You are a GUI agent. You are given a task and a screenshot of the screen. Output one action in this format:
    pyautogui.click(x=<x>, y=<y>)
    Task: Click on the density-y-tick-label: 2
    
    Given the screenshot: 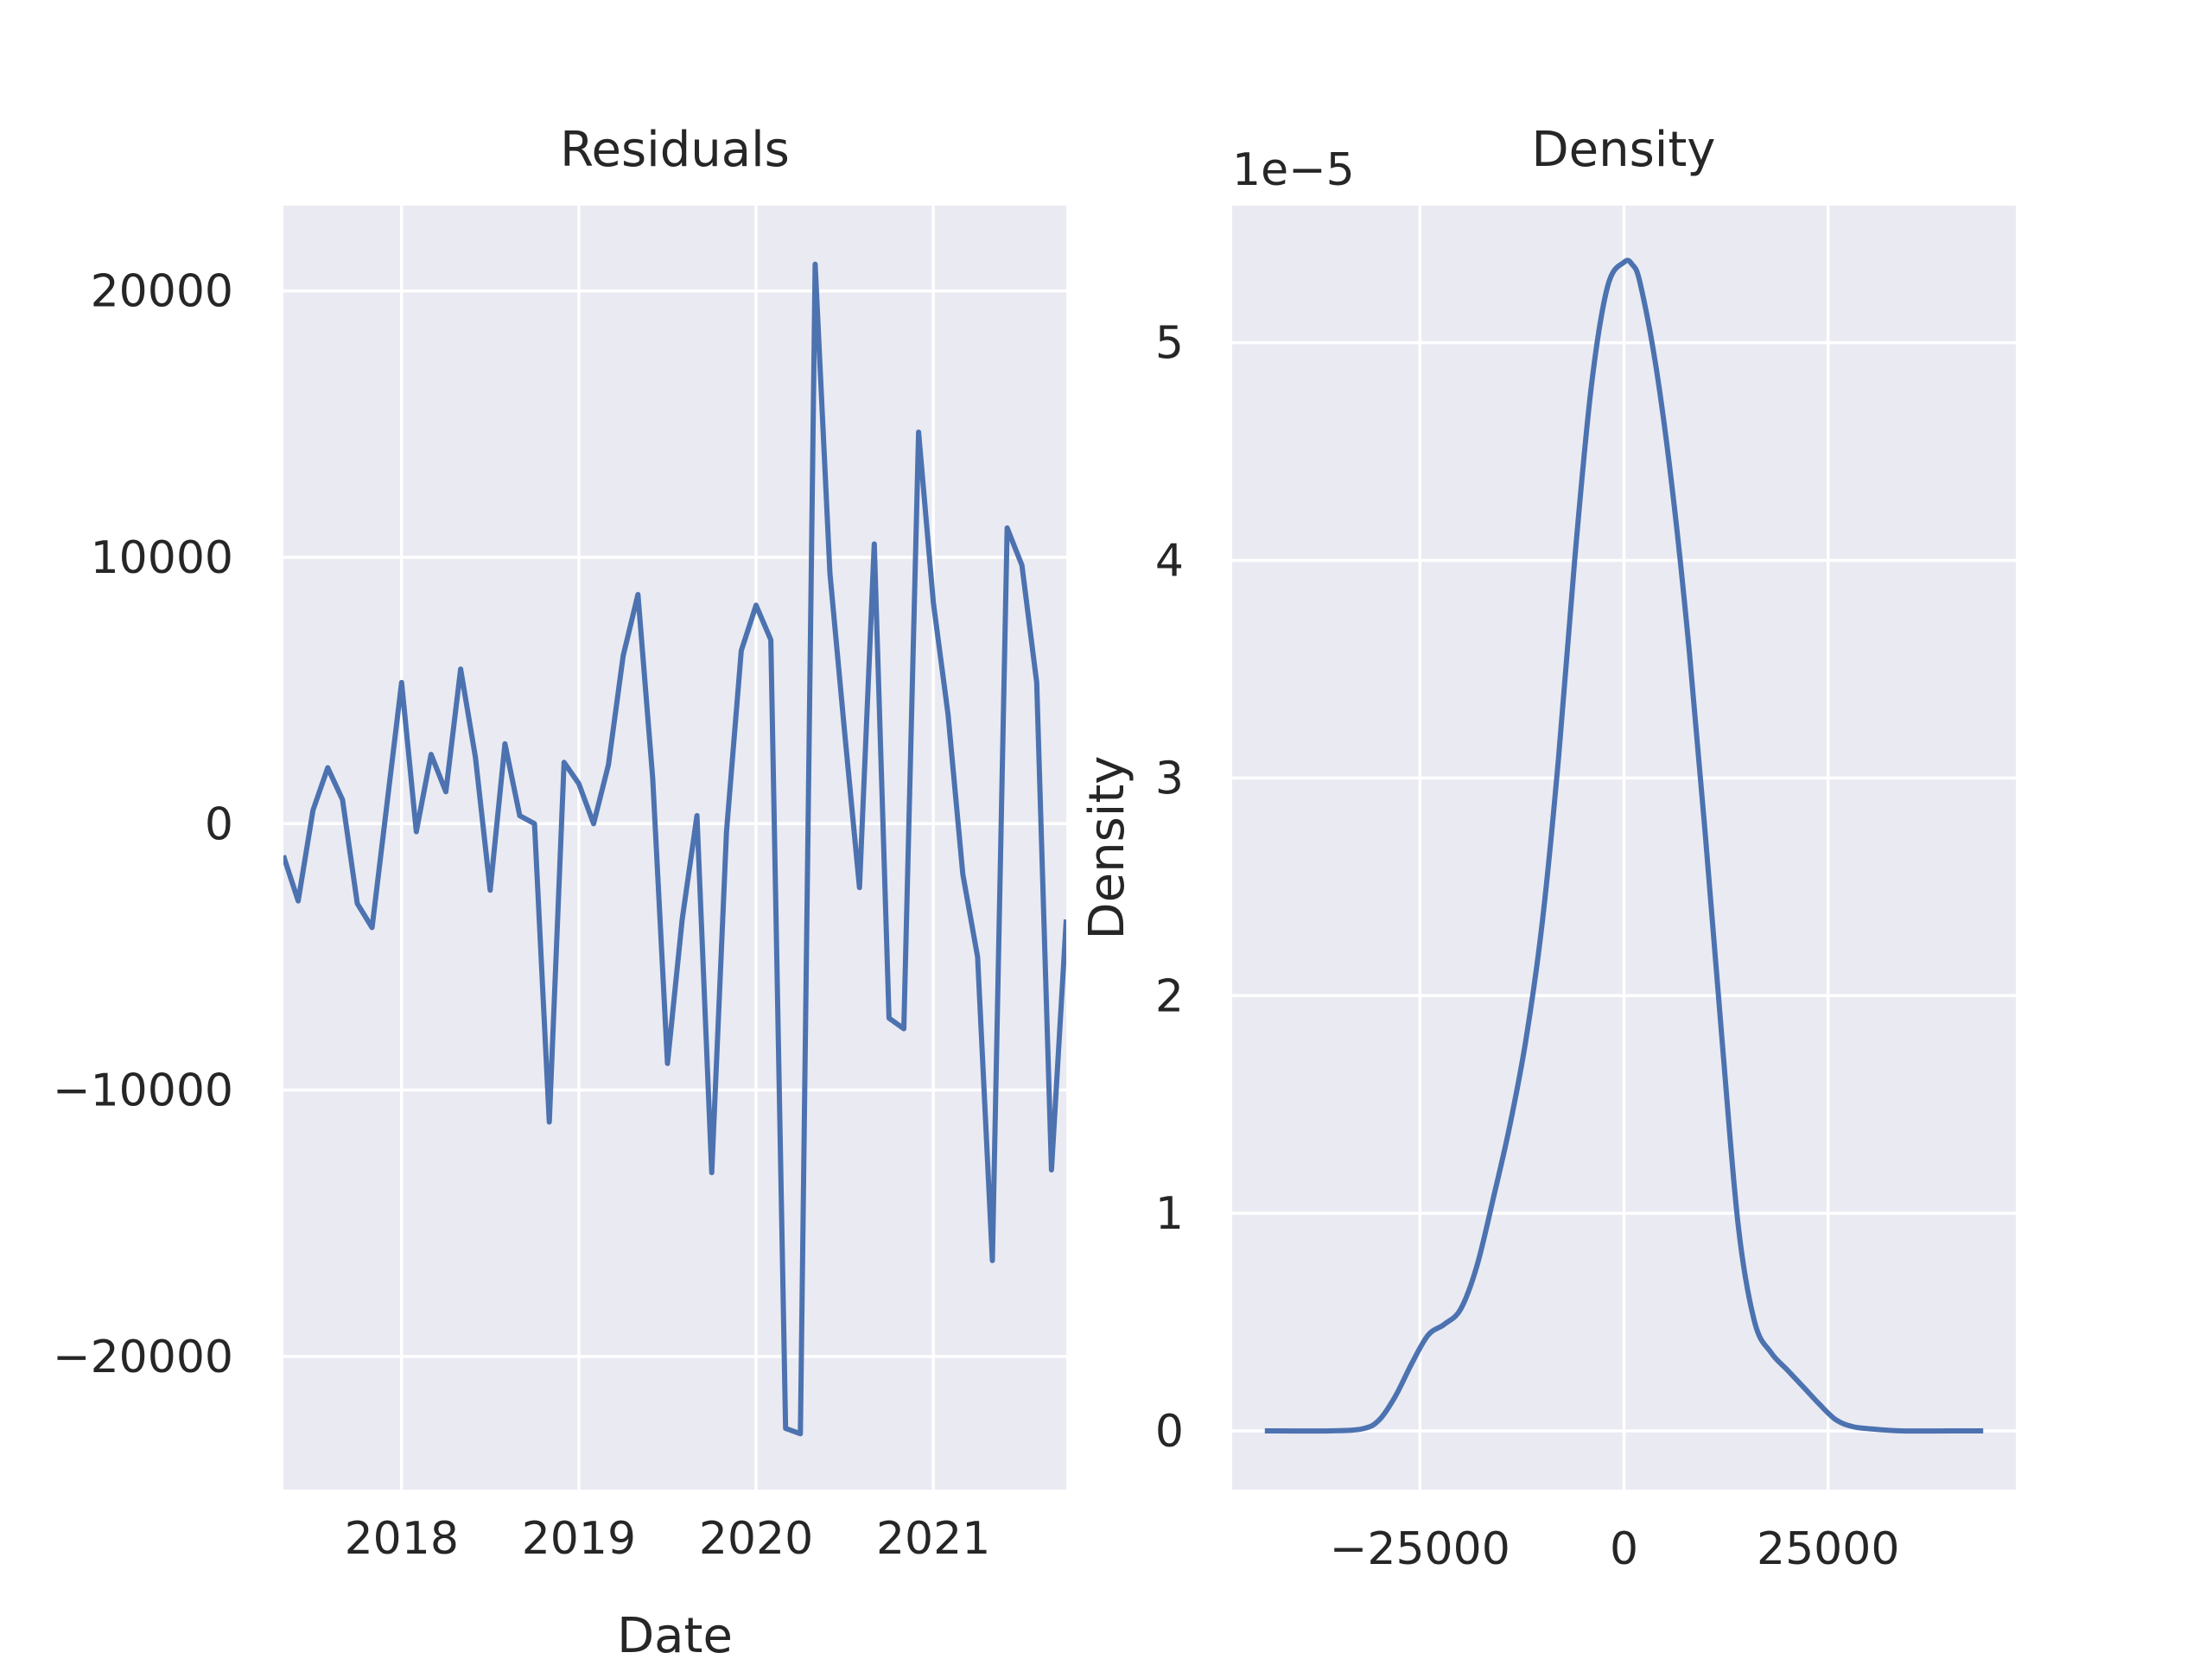 What is the action you would take?
    pyautogui.click(x=1169, y=996)
    